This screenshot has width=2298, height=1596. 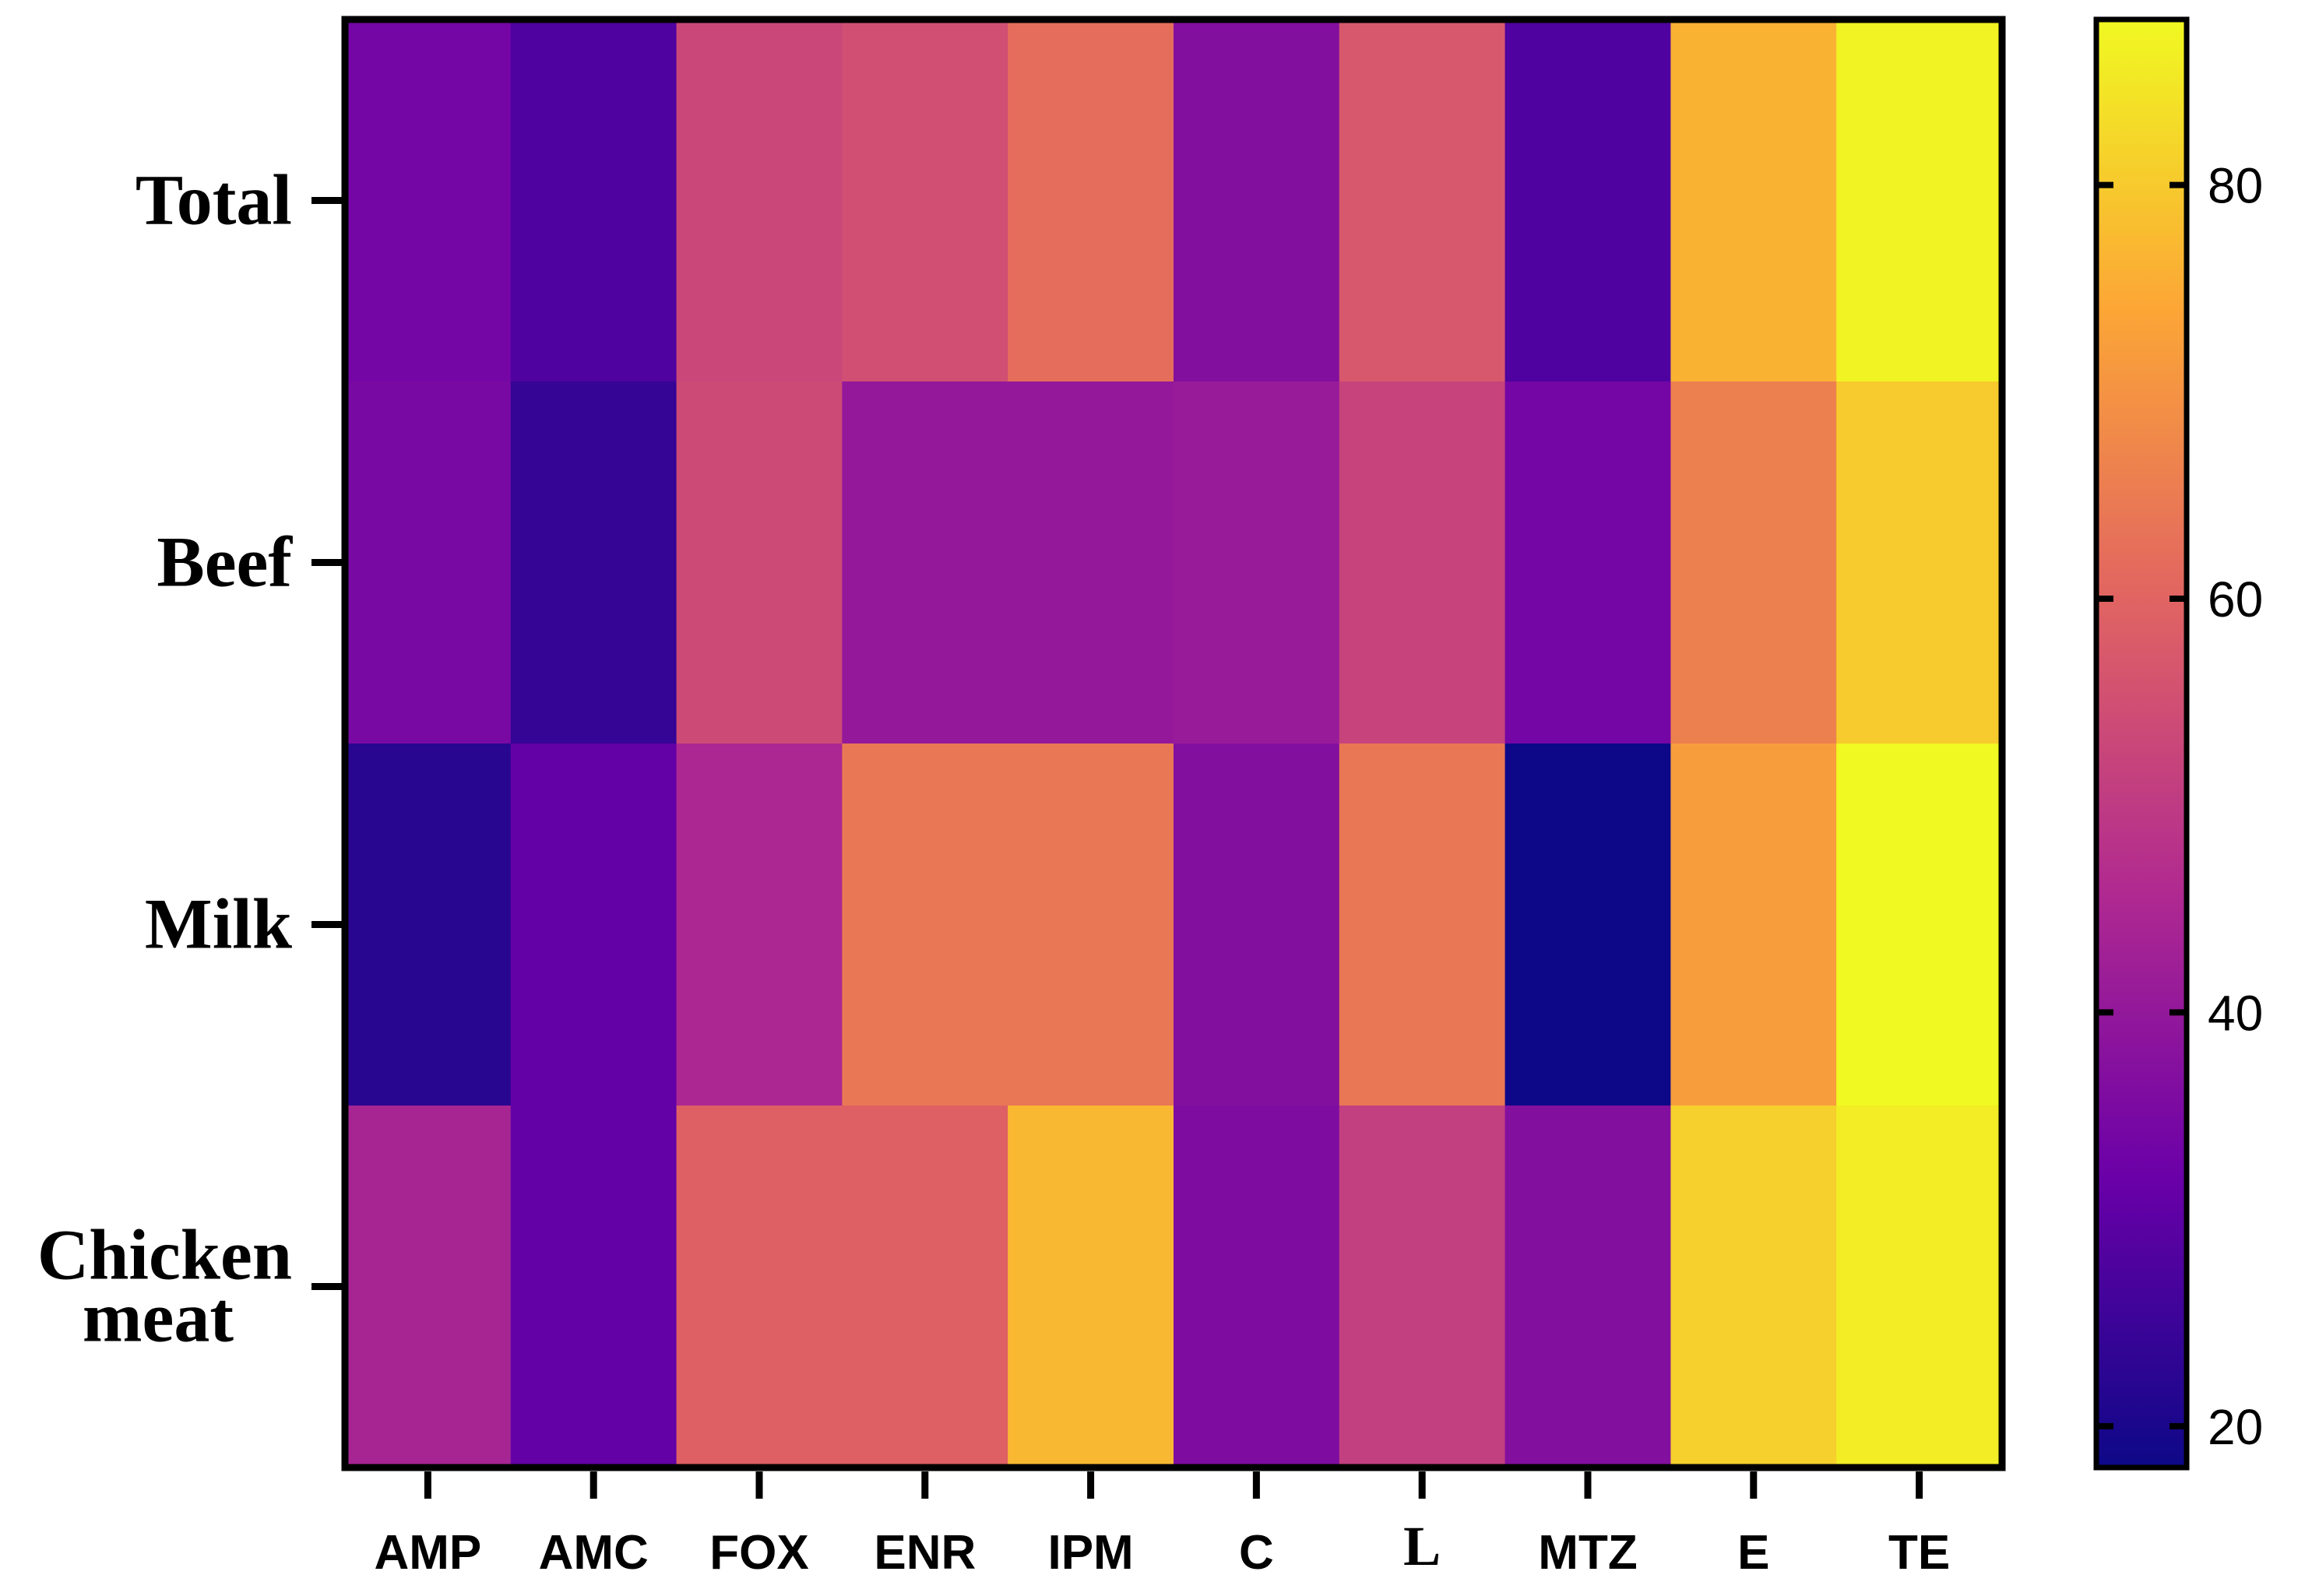 What do you see at coordinates (760, 925) in the screenshot?
I see `heatmap-cell-milk-fox` at bounding box center [760, 925].